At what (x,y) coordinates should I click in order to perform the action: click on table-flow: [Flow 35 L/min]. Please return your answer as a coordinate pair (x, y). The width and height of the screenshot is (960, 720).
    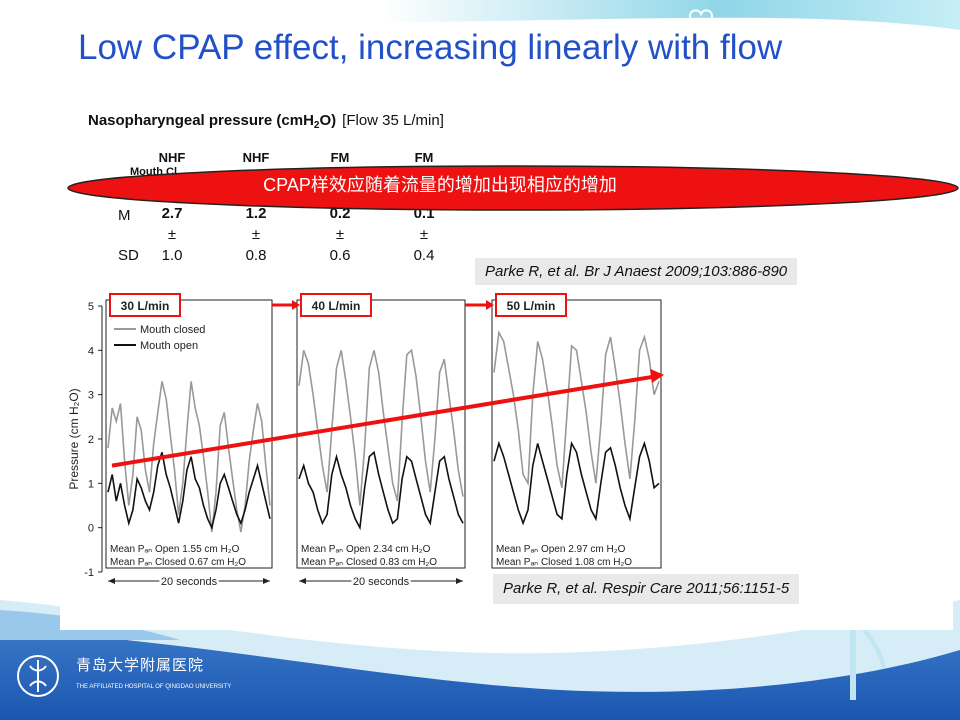
    Looking at the image, I should click on (393, 120).